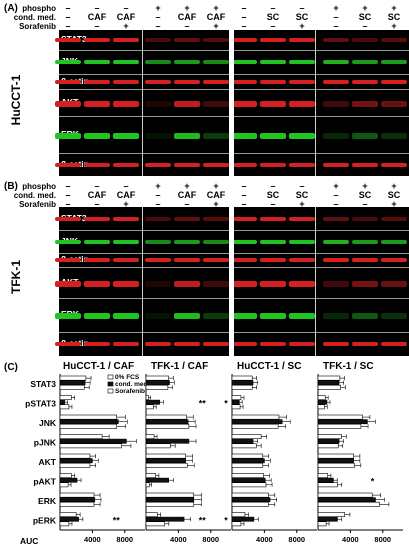 The image size is (409, 550). What do you see at coordinates (216, 8) in the screenshot?
I see `header-phospho-col-6: +` at bounding box center [216, 8].